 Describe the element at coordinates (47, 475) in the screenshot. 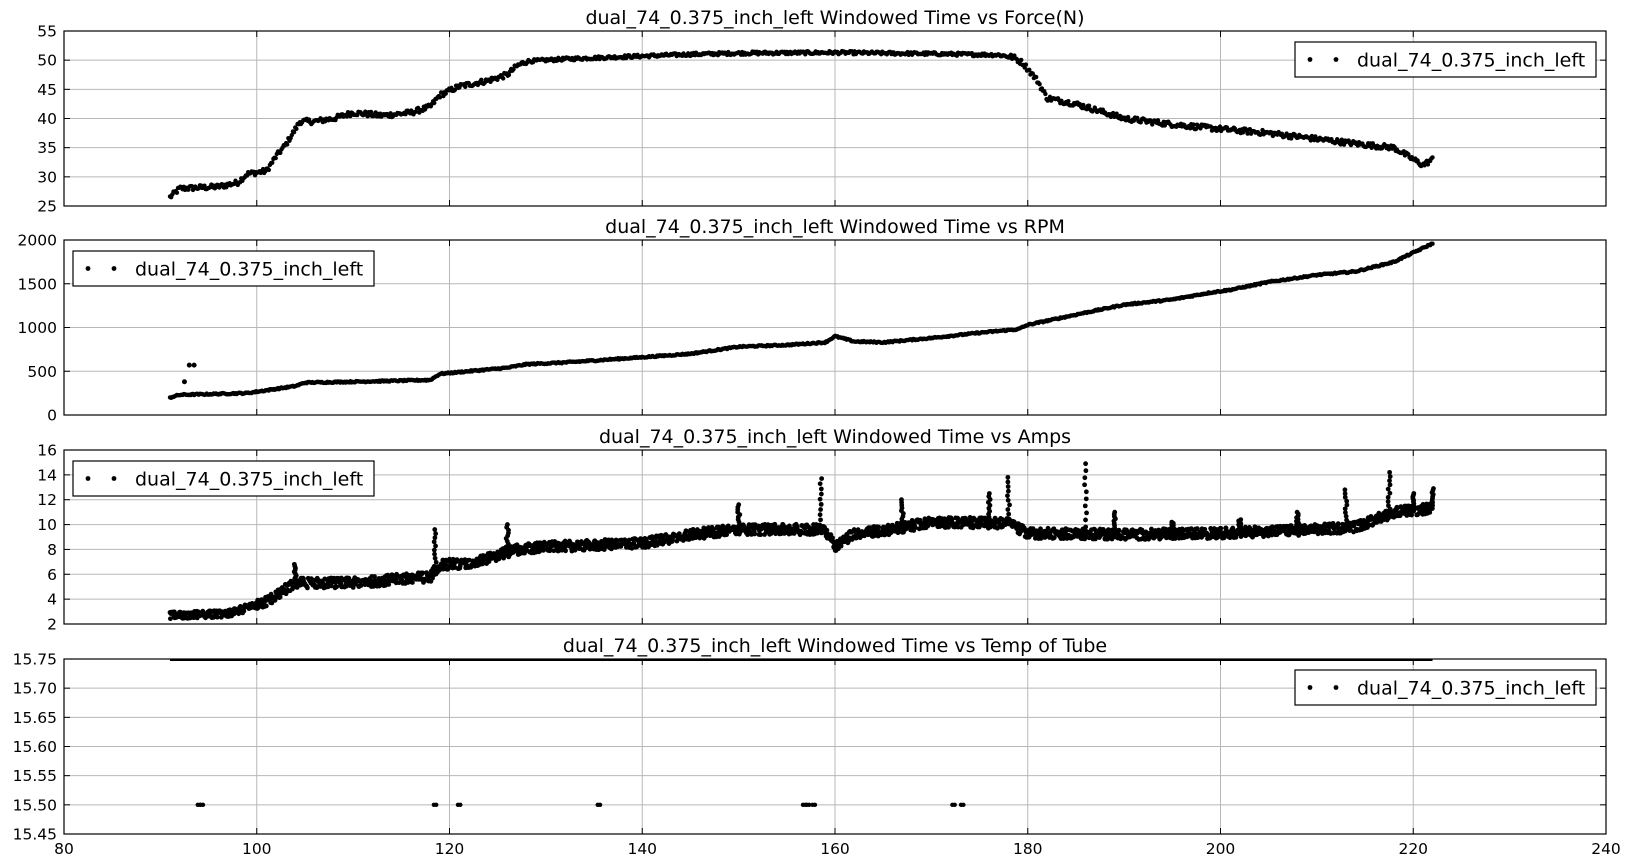

I see `y-tick-label: 14` at that location.